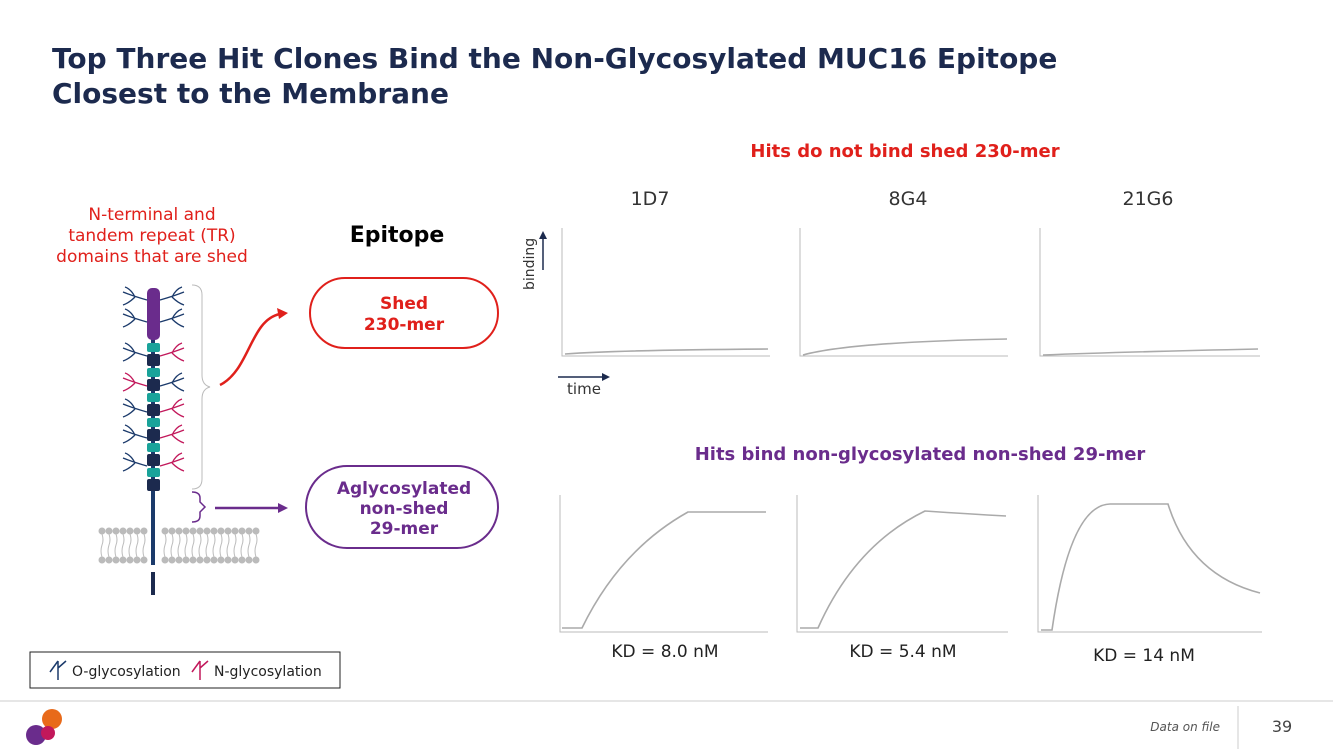  I want to click on n-glycan-icon, so click(200, 670).